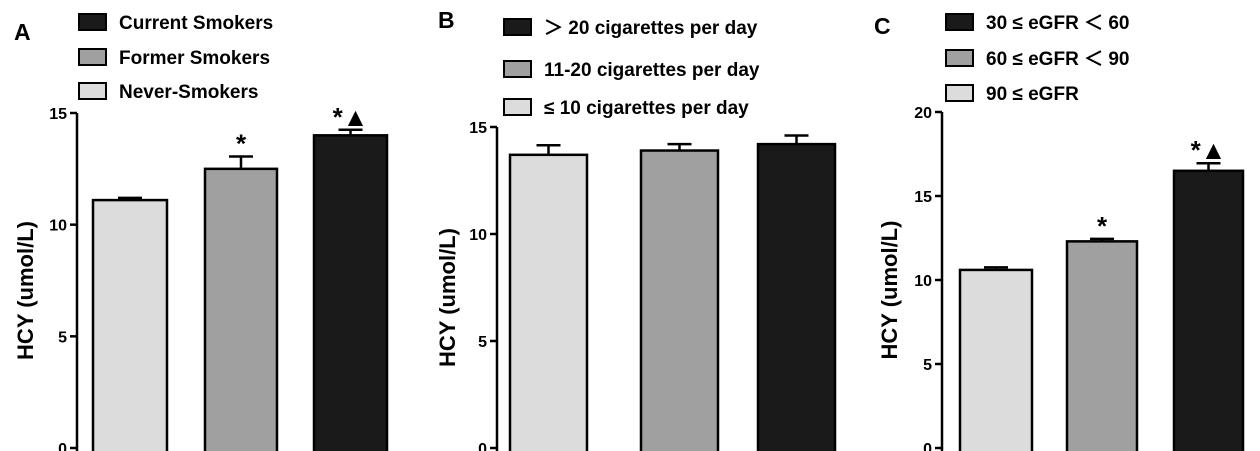 The image size is (1260, 451). What do you see at coordinates (1057, 23) in the screenshot?
I see `legend-label: 30 ≤ eGFR ＜ 60` at bounding box center [1057, 23].